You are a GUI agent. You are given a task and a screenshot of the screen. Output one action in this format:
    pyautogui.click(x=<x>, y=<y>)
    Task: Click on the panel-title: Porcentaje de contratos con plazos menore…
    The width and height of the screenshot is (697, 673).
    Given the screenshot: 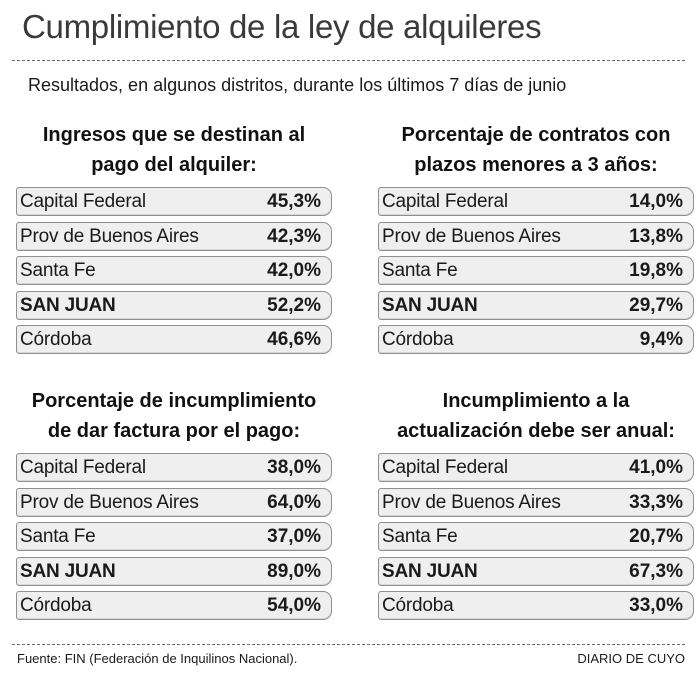 What is the action you would take?
    pyautogui.click(x=536, y=151)
    